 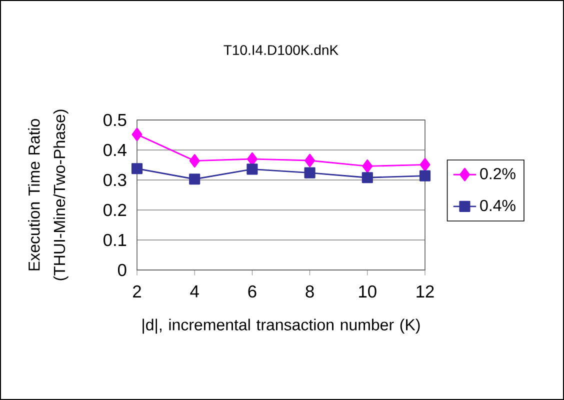 What do you see at coordinates (115, 180) in the screenshot?
I see `y-tick-label: 0.3` at bounding box center [115, 180].